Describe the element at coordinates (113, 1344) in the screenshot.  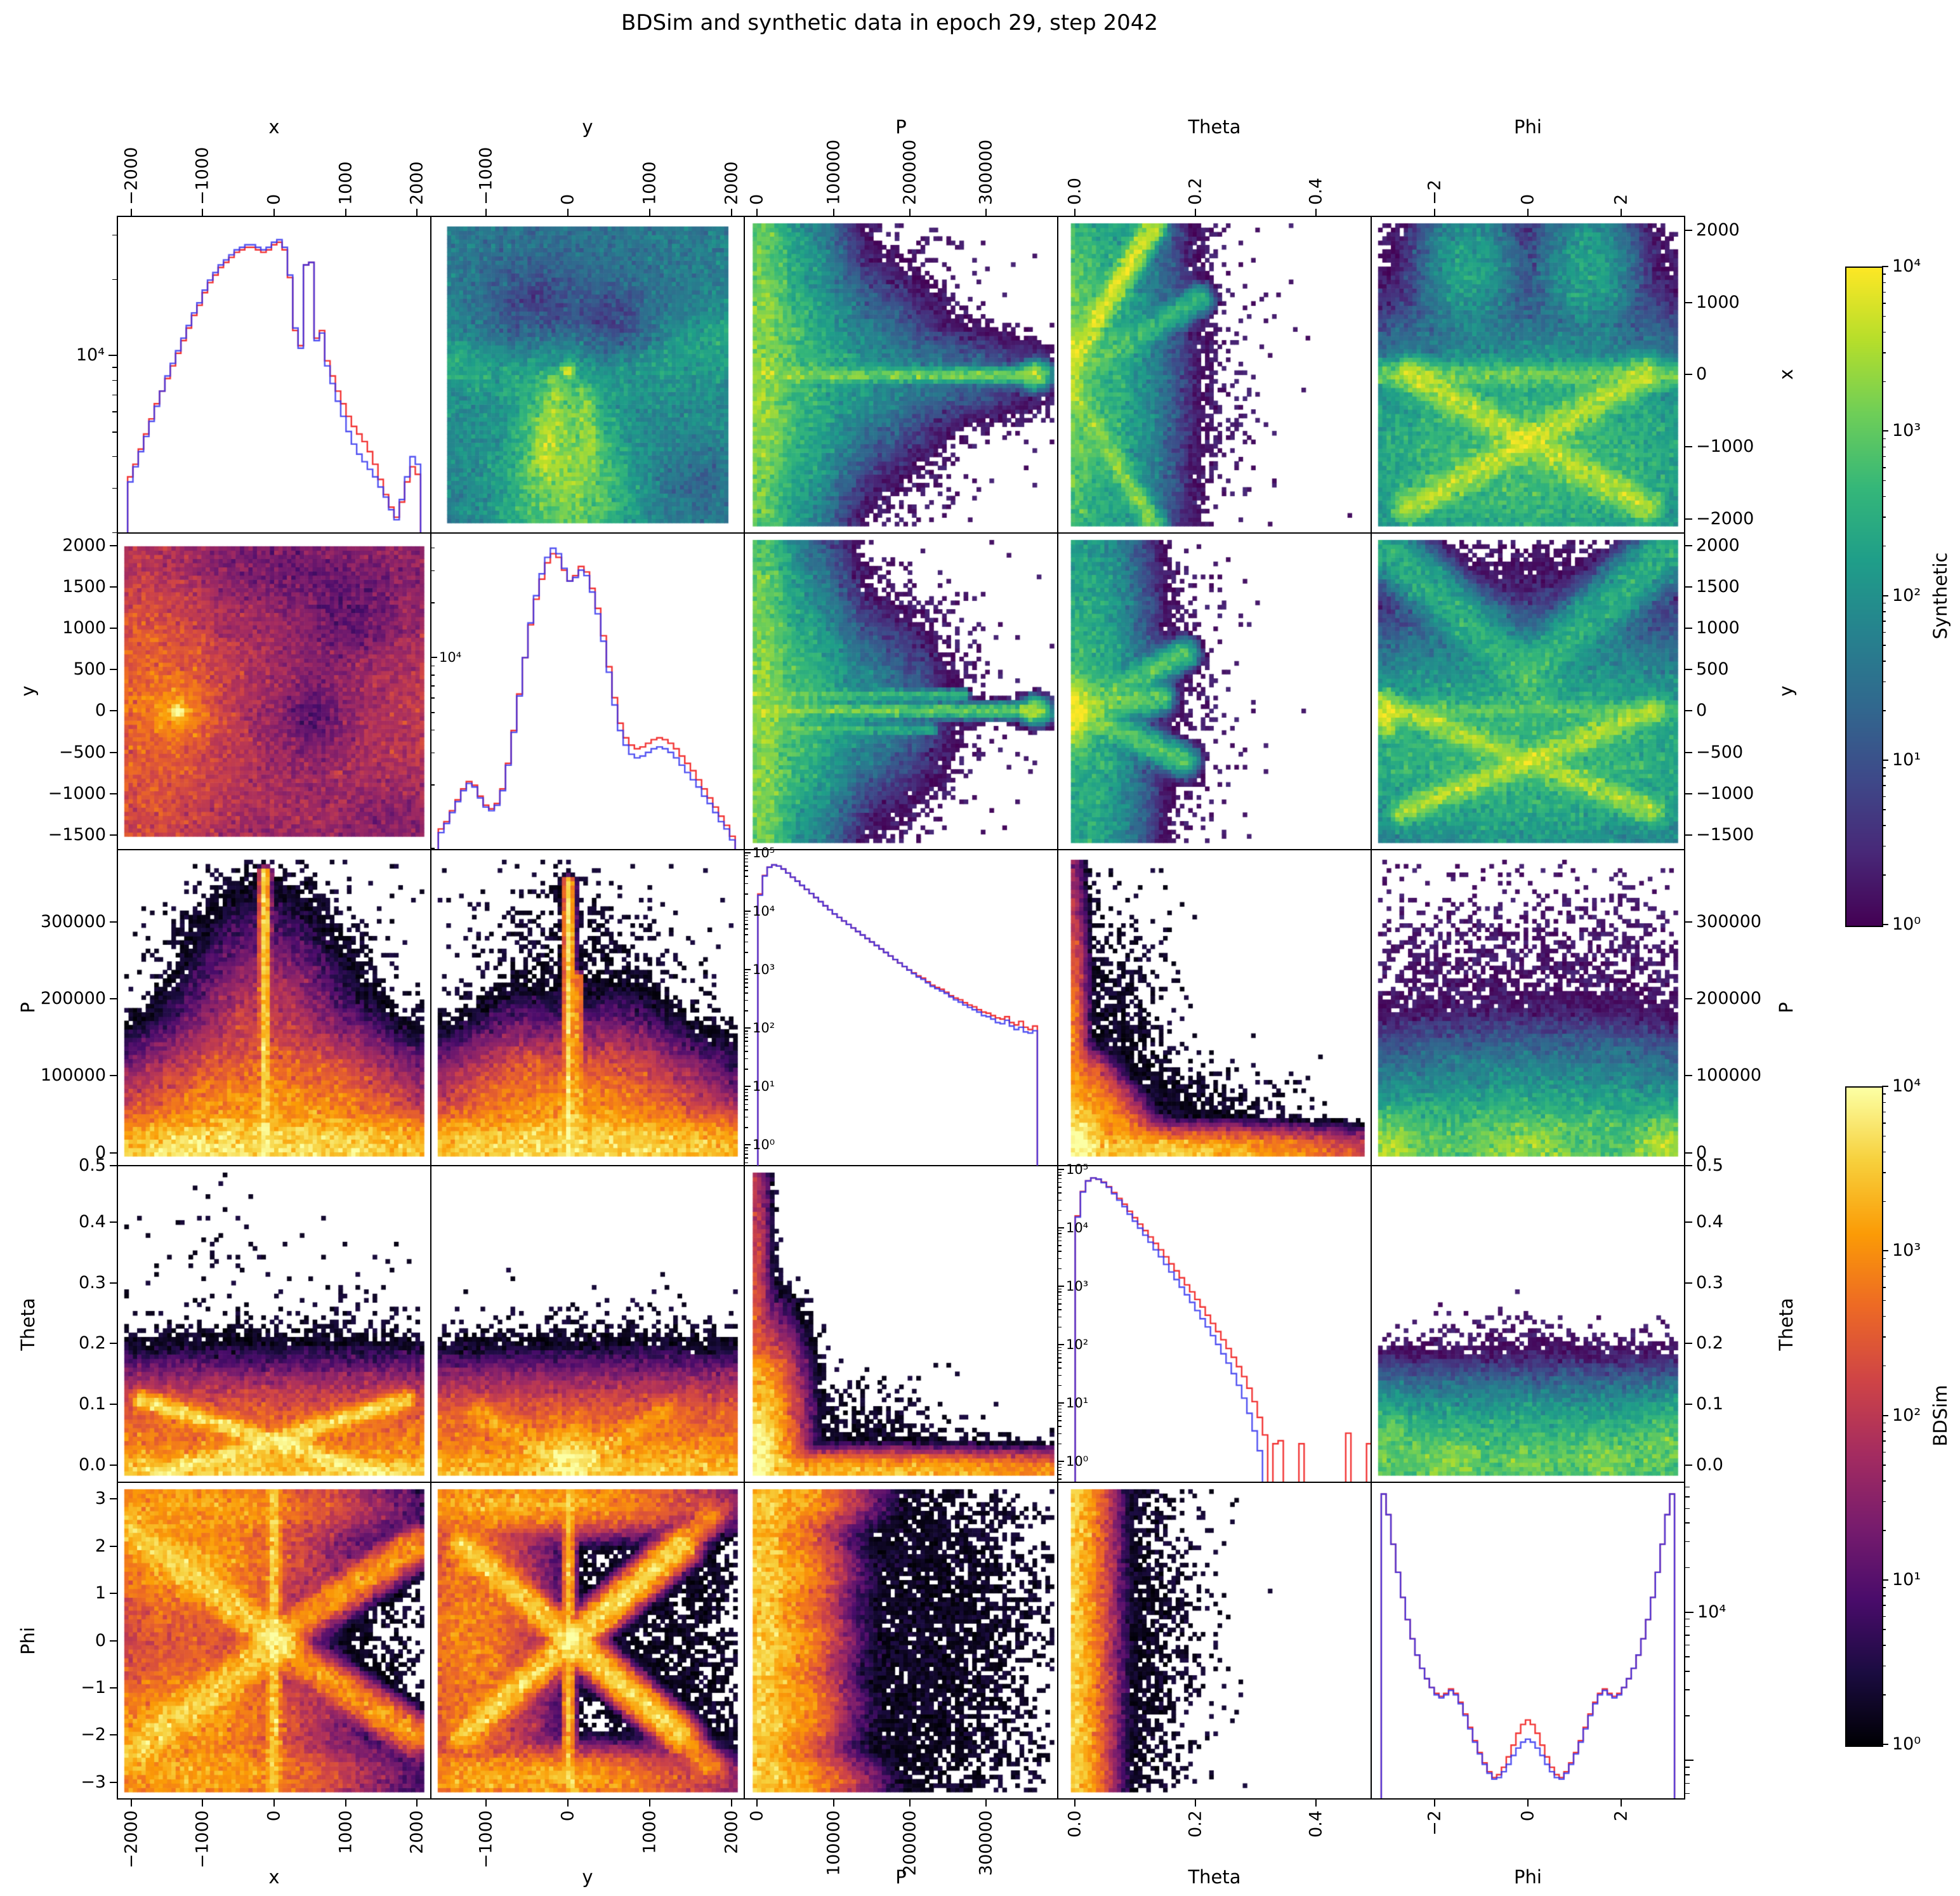
I see `left-tick-Theta` at that location.